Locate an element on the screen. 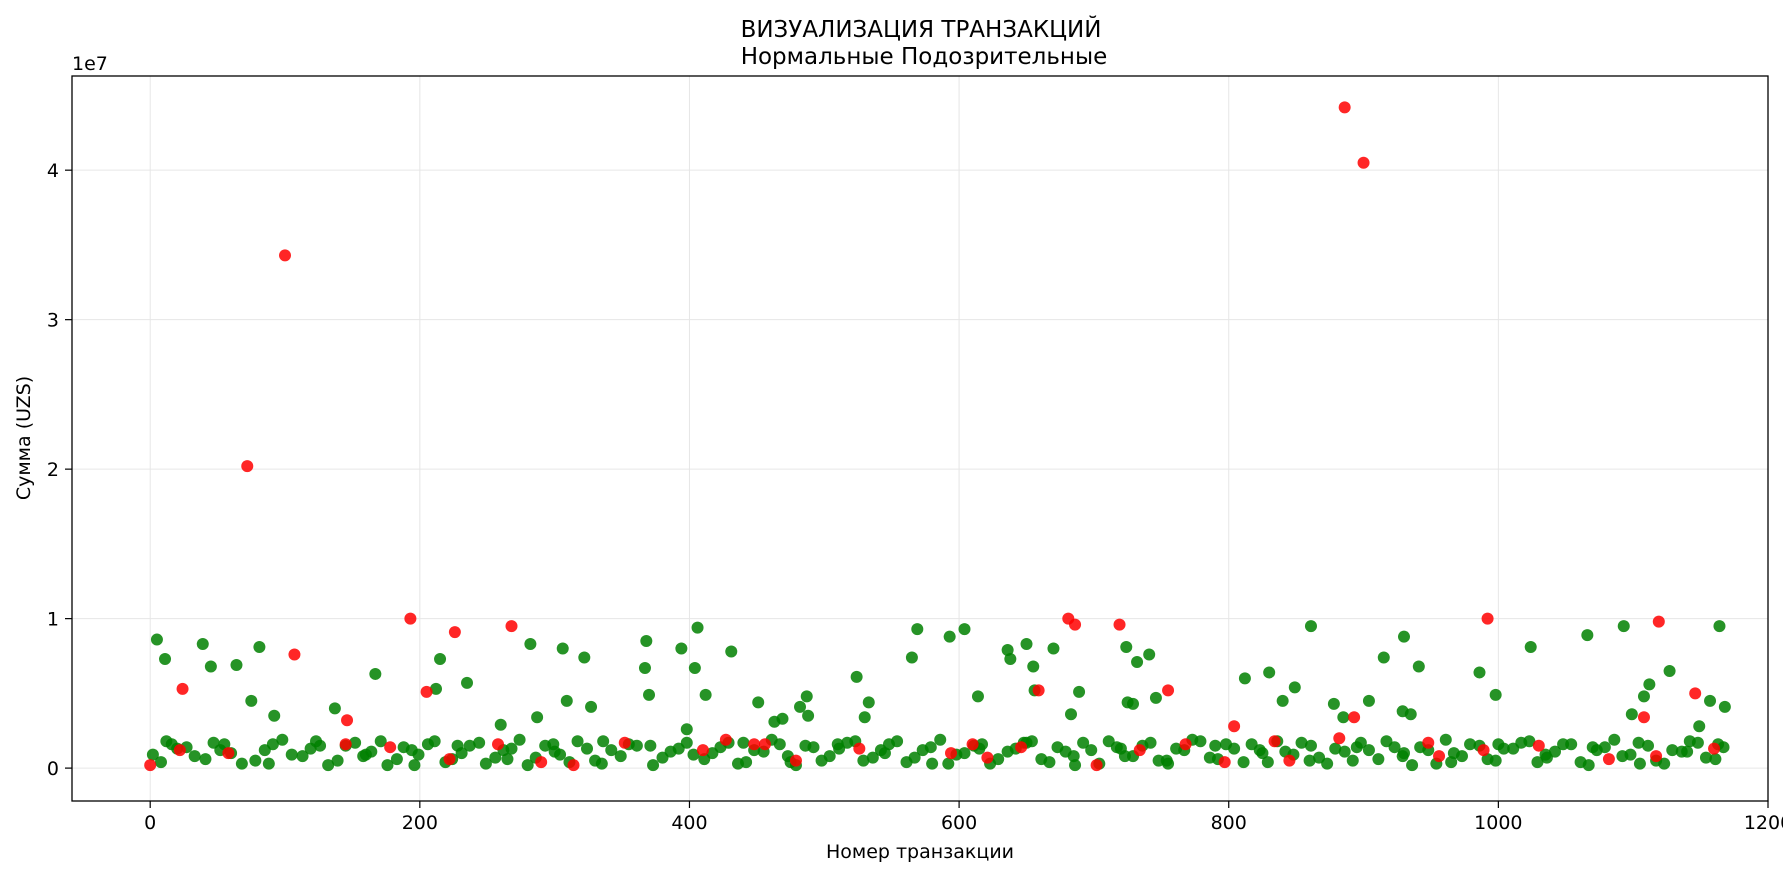  y-tick-label: 0 is located at coordinates (53, 769).